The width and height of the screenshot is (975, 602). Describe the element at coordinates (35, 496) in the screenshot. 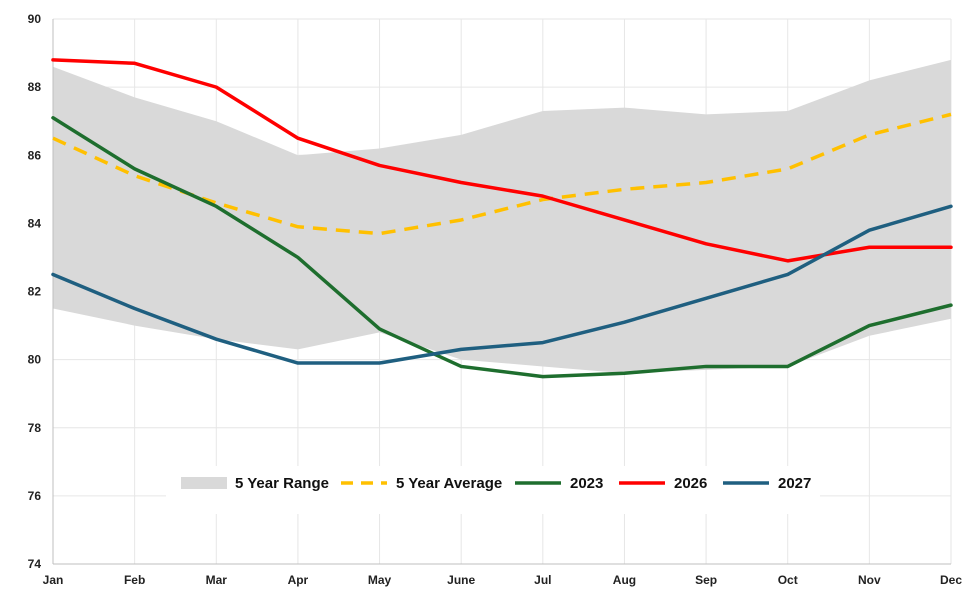

I see `y-tick-label: 76` at that location.